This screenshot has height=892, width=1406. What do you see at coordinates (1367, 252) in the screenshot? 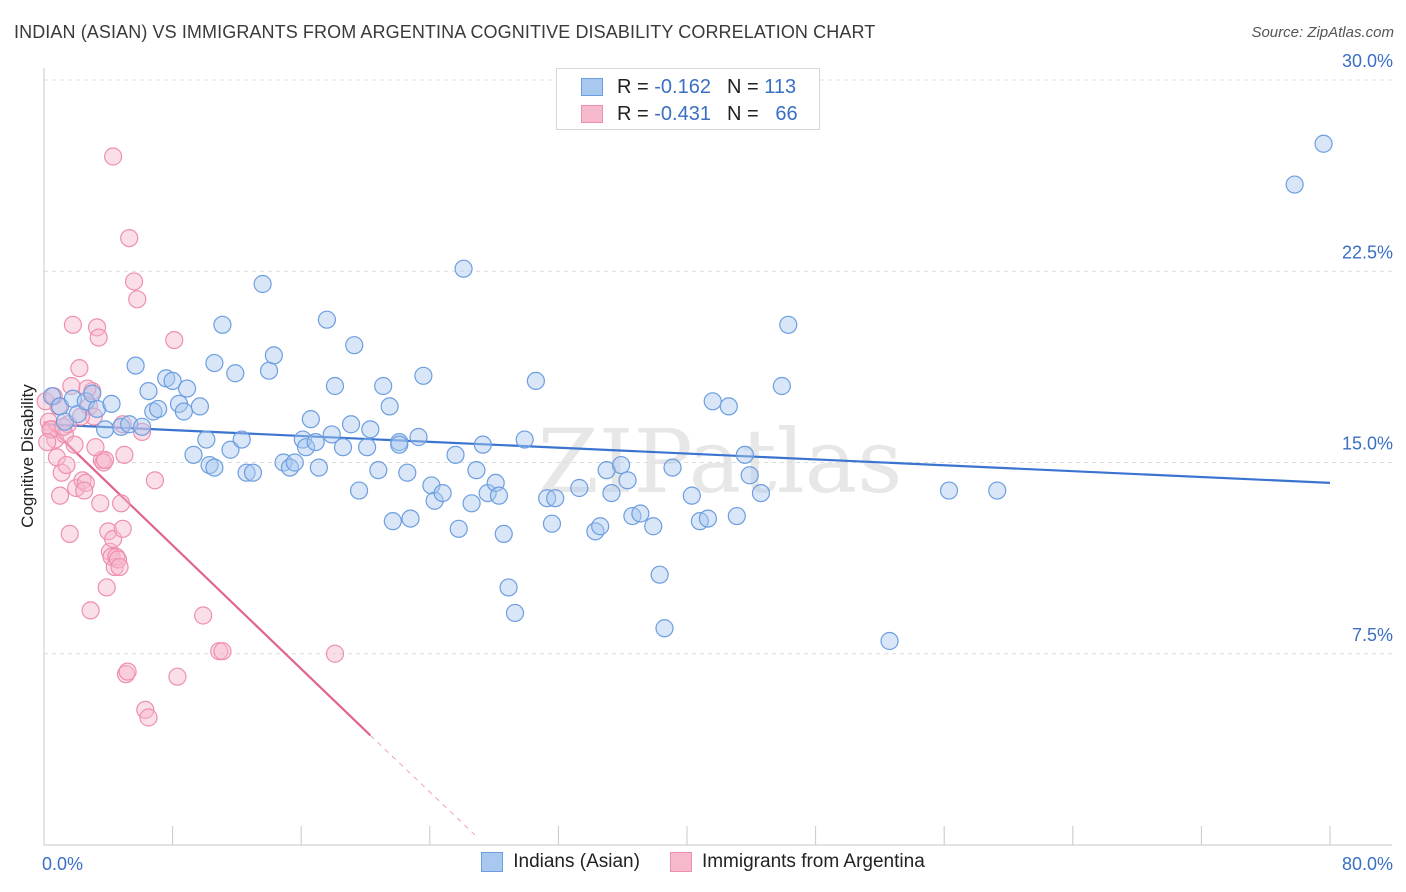
I see `y-tick-label: 22.5%` at bounding box center [1367, 252].